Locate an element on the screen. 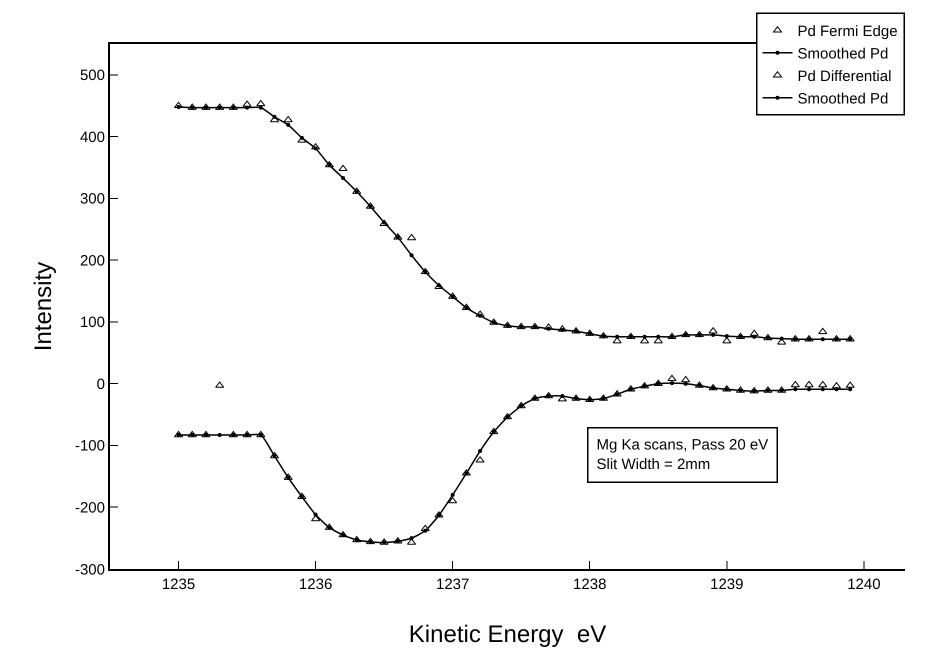 Image resolution: width=930 pixels, height=648 pixels. x-axis-title: Kinetic Energy eV is located at coordinates (507, 634).